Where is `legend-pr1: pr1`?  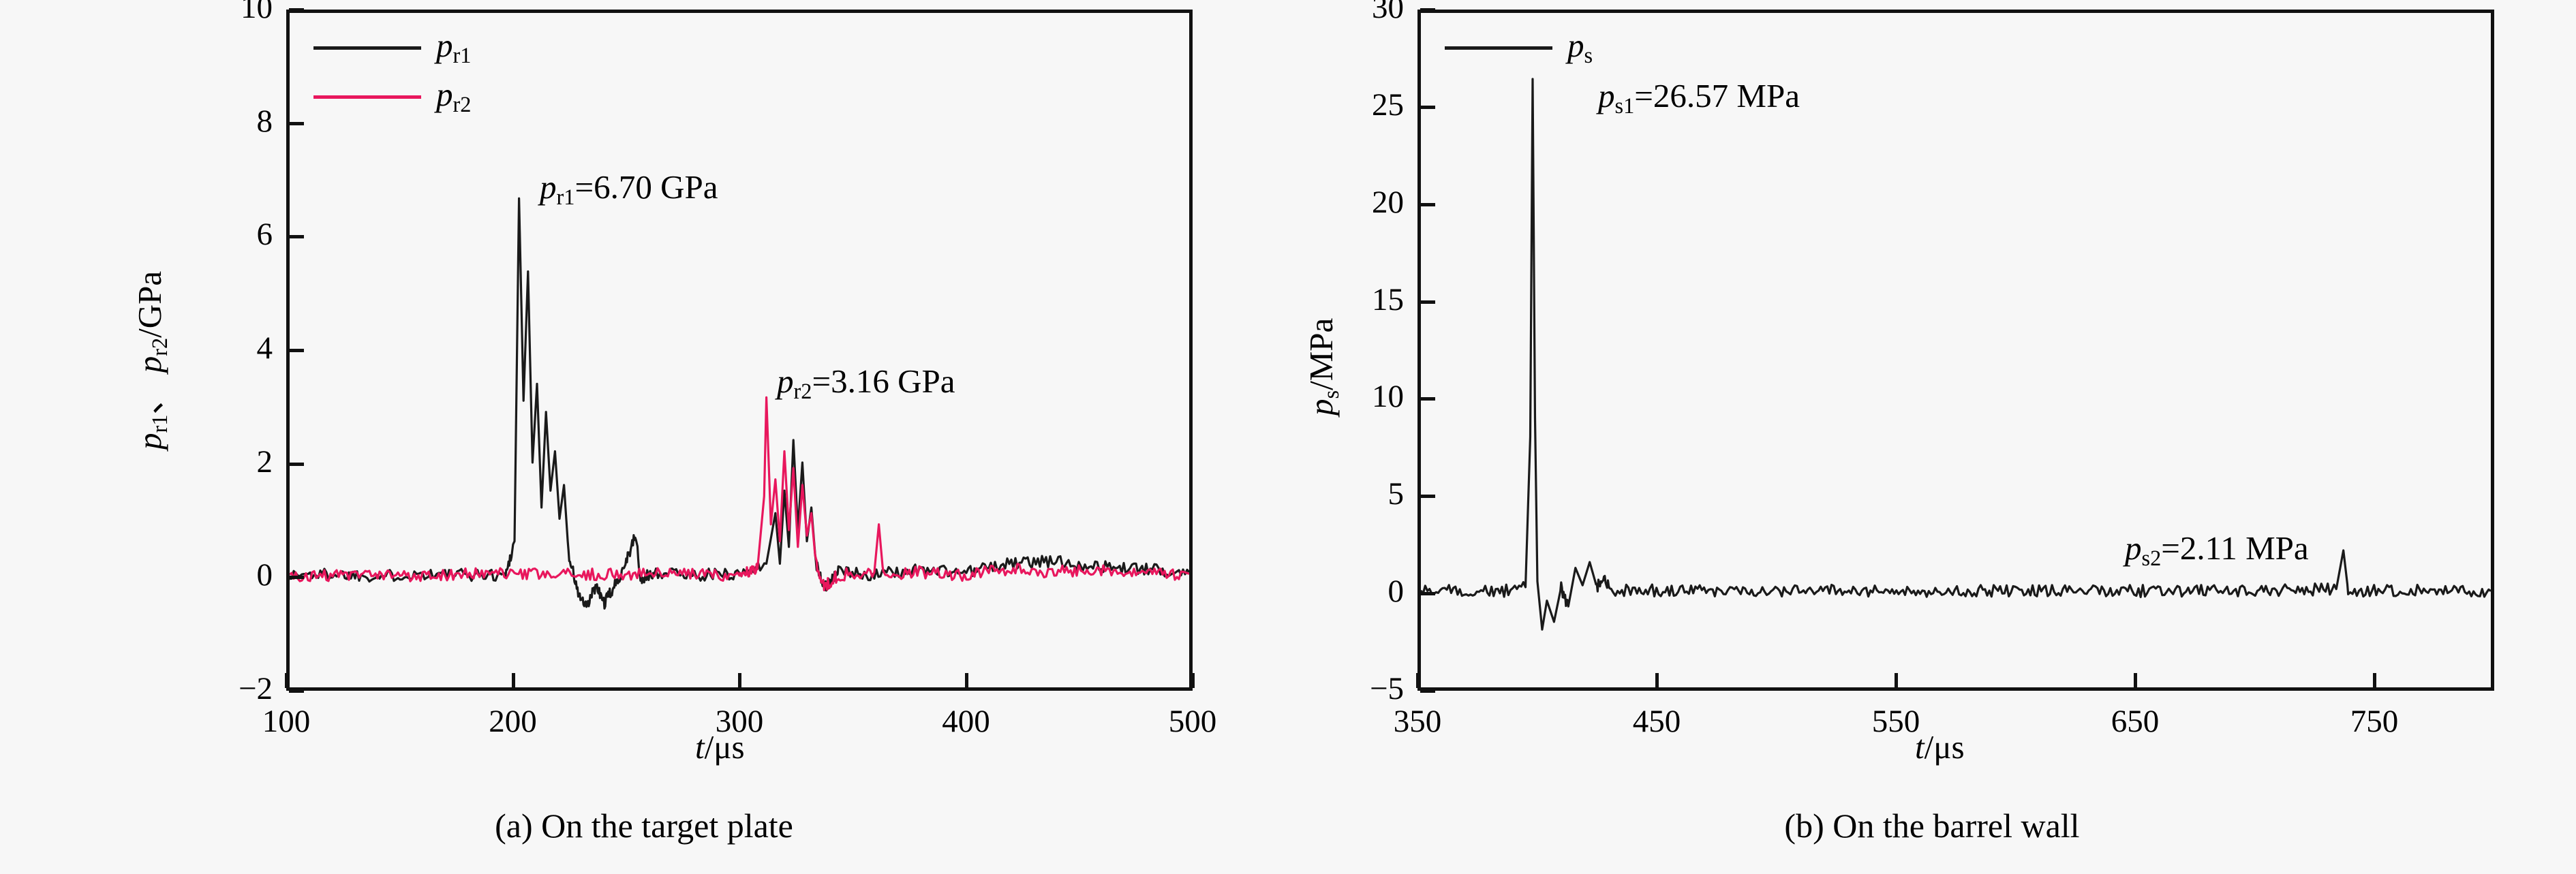
legend-pr1: pr1 is located at coordinates (392, 47).